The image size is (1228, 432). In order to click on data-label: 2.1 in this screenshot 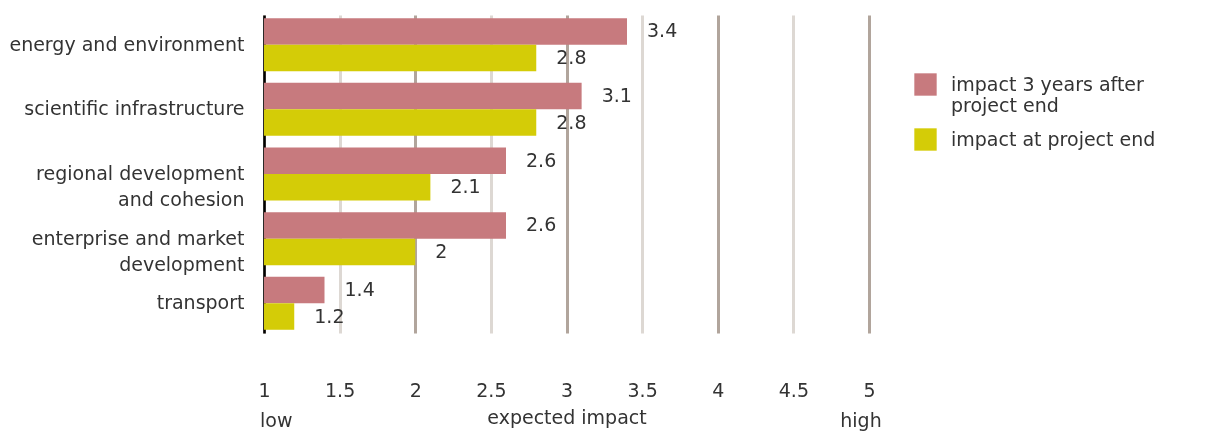, I will do `click(465, 186)`.